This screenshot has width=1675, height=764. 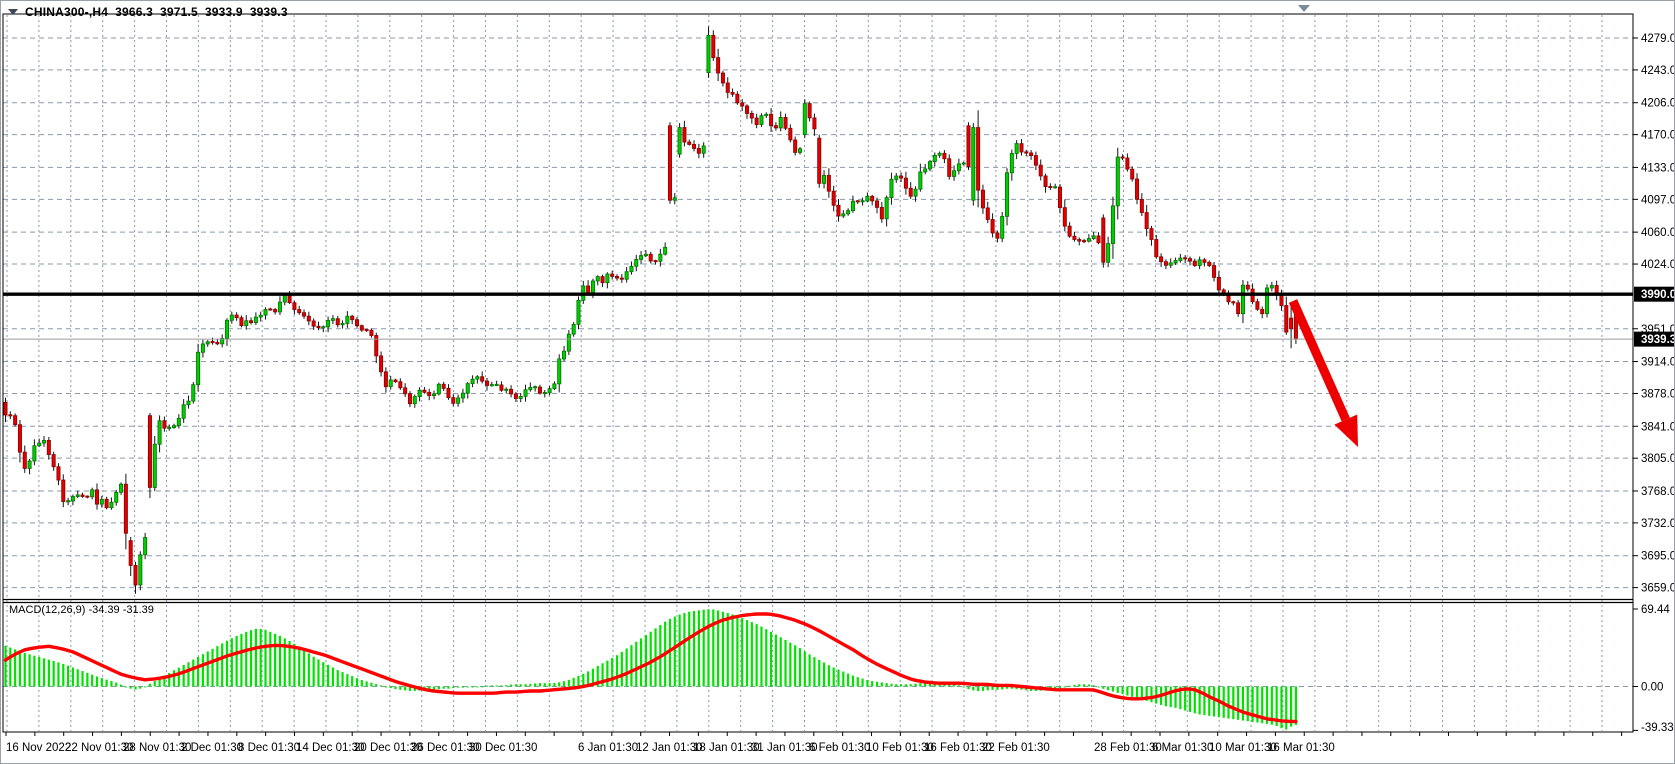 What do you see at coordinates (1658, 104) in the screenshot?
I see `price-axis-label: 4206.0` at bounding box center [1658, 104].